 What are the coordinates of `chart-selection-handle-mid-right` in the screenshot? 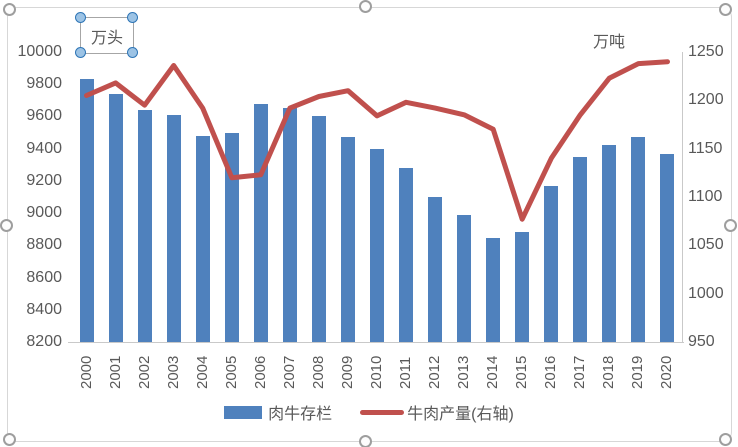 It's located at (730, 225).